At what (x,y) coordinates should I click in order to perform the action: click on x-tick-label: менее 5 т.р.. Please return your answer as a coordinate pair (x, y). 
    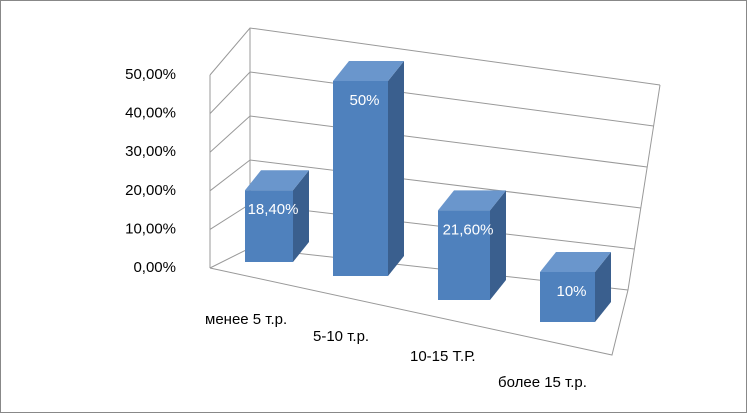
    Looking at the image, I should click on (246, 319).